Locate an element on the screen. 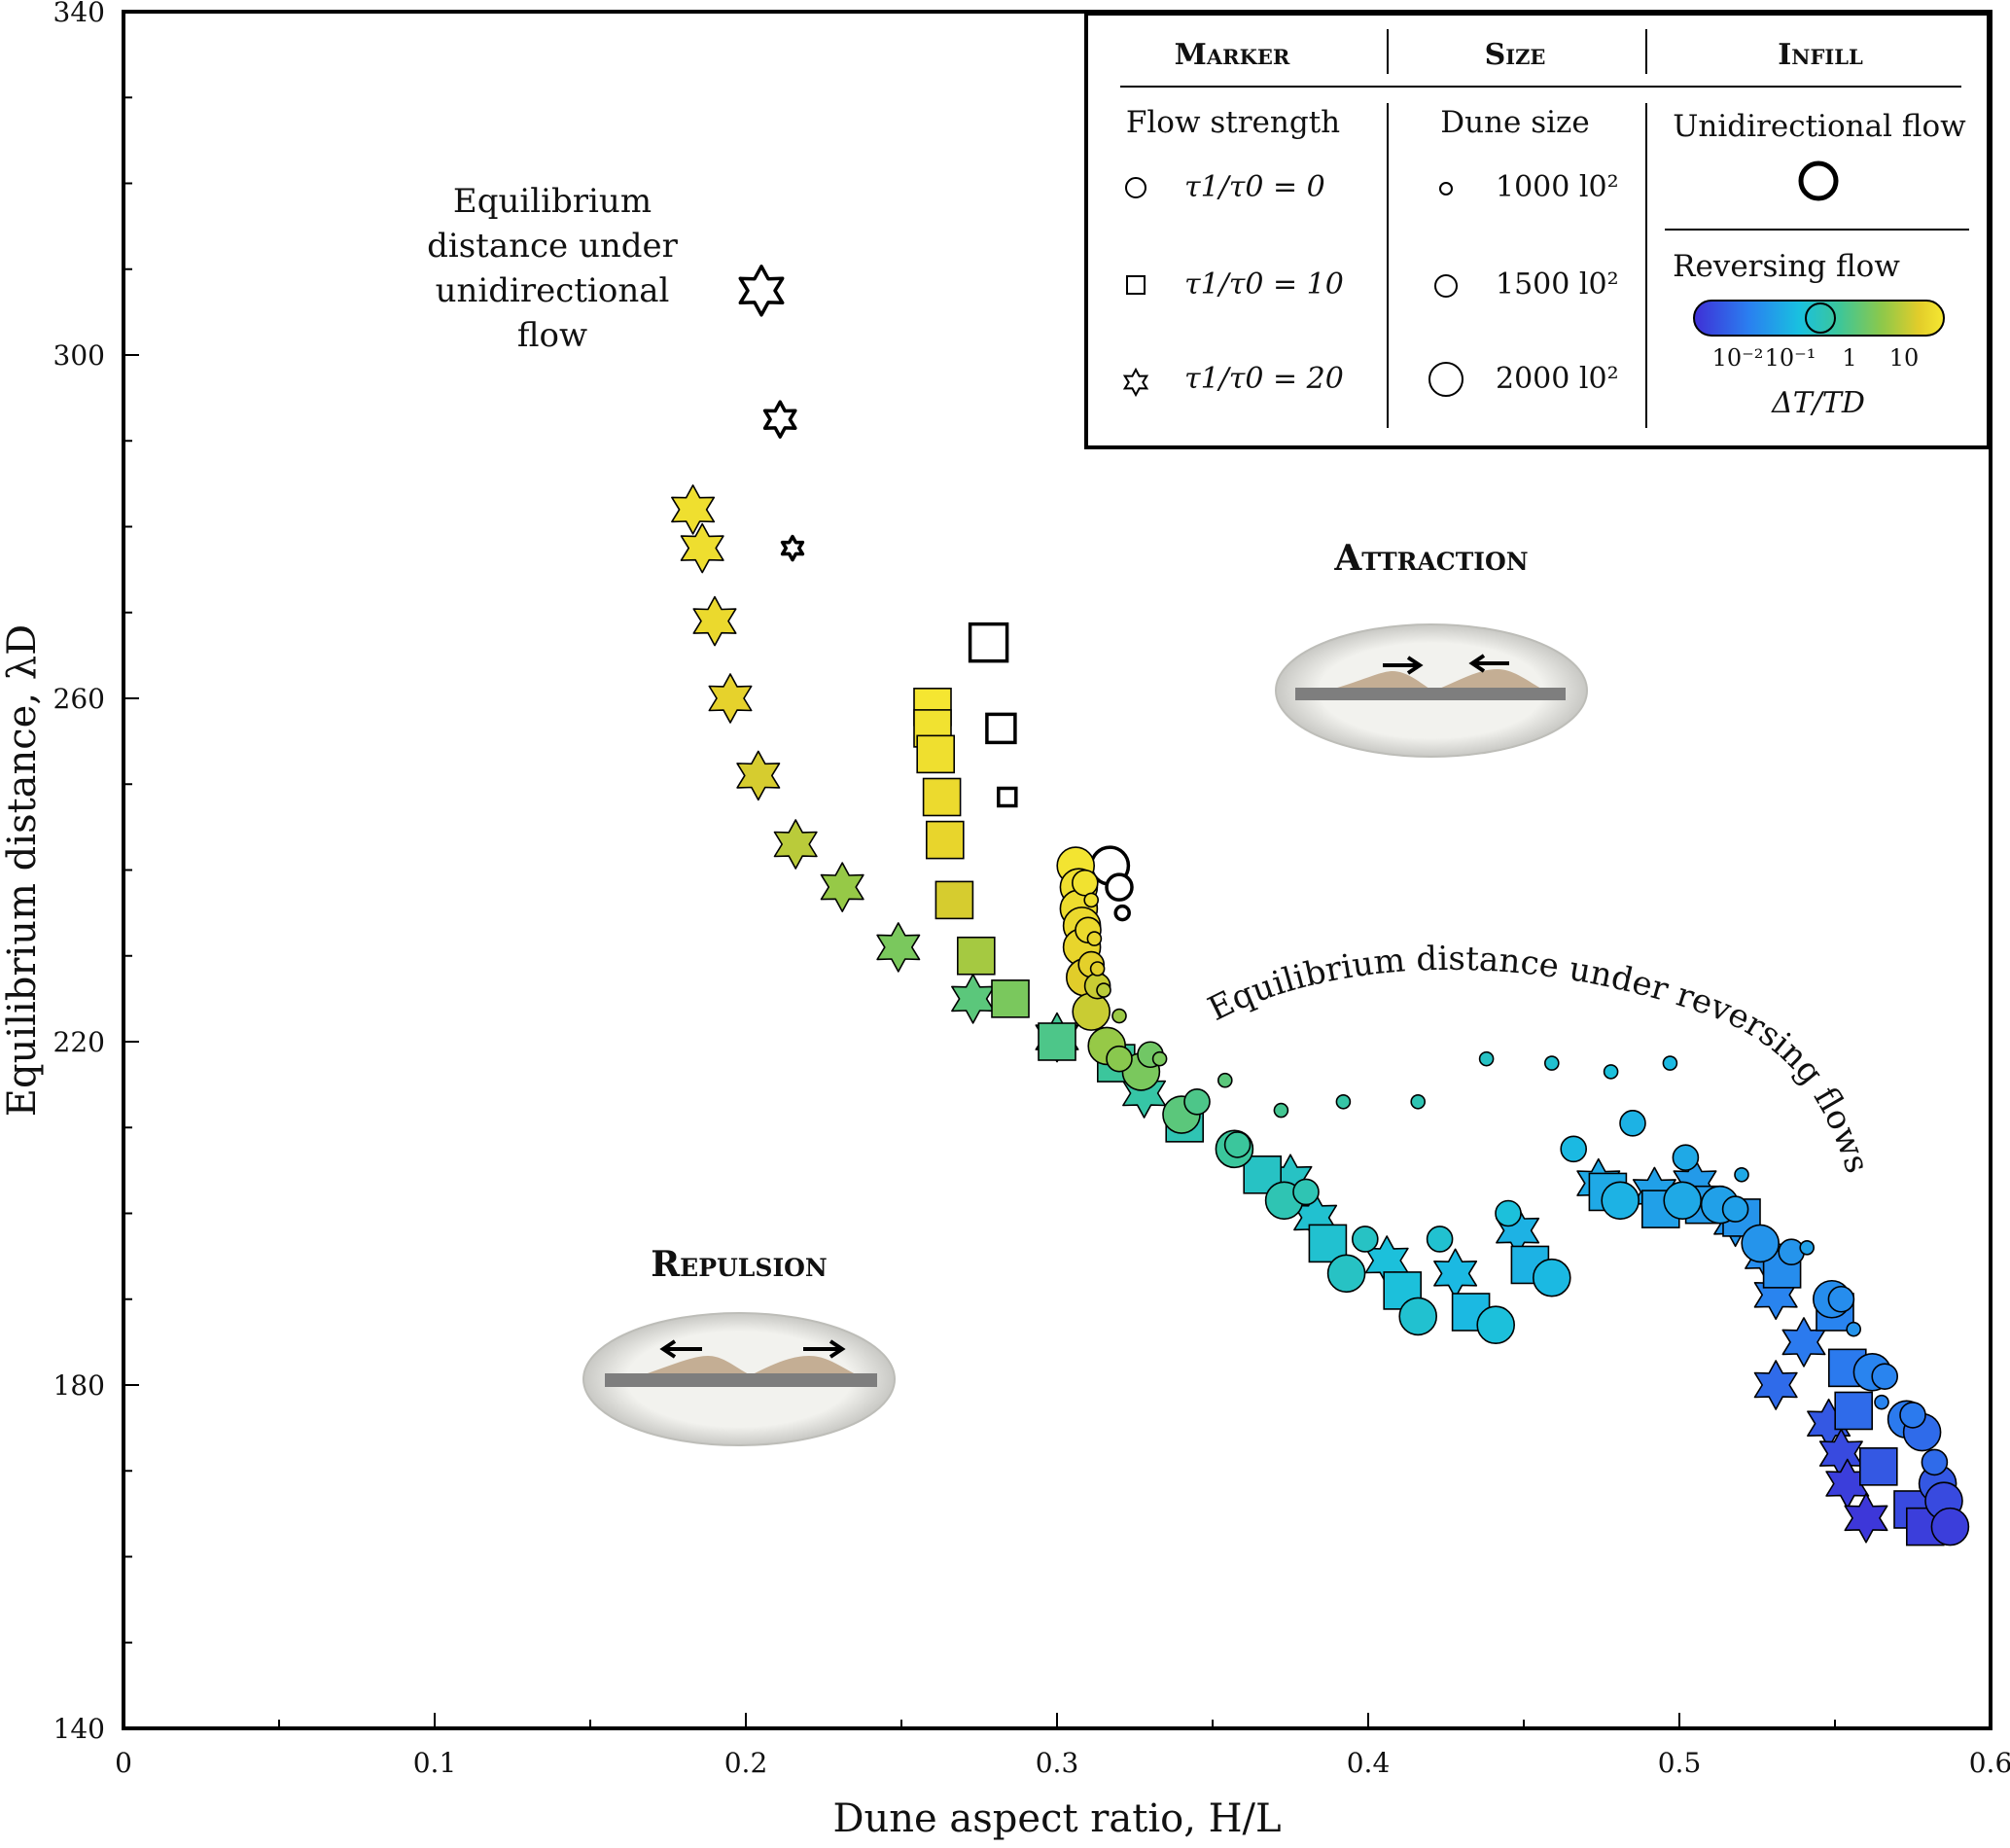  legend-size-label-1: 1500 l0² is located at coordinates (1557, 284).